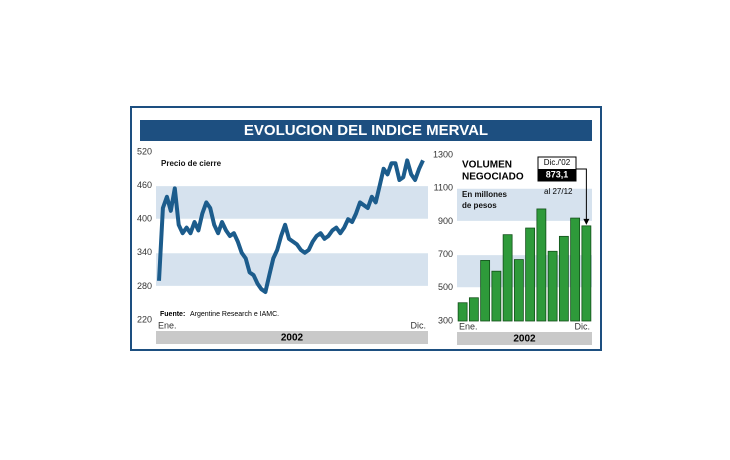 This screenshot has height=460, width=730. What do you see at coordinates (581, 195) in the screenshot?
I see `annotation-arrow` at bounding box center [581, 195].